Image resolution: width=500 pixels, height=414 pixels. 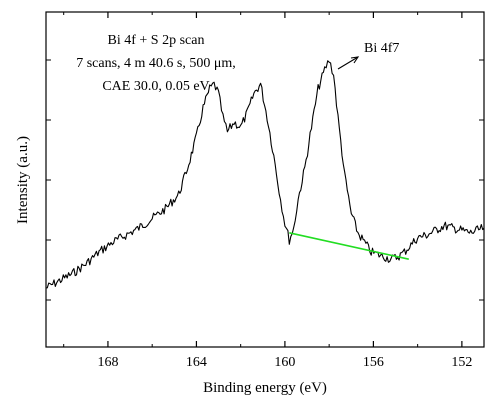 I want to click on annotation-line-2: 7 scans, 4 m 40.6 s, 500 μm,, so click(x=156, y=63).